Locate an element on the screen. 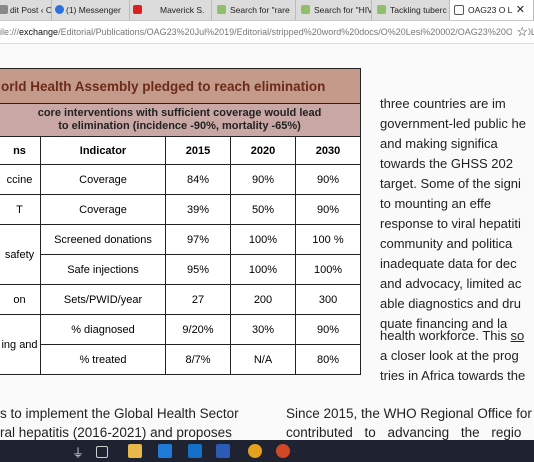 The image size is (534, 462). cell: 50% is located at coordinates (263, 209).